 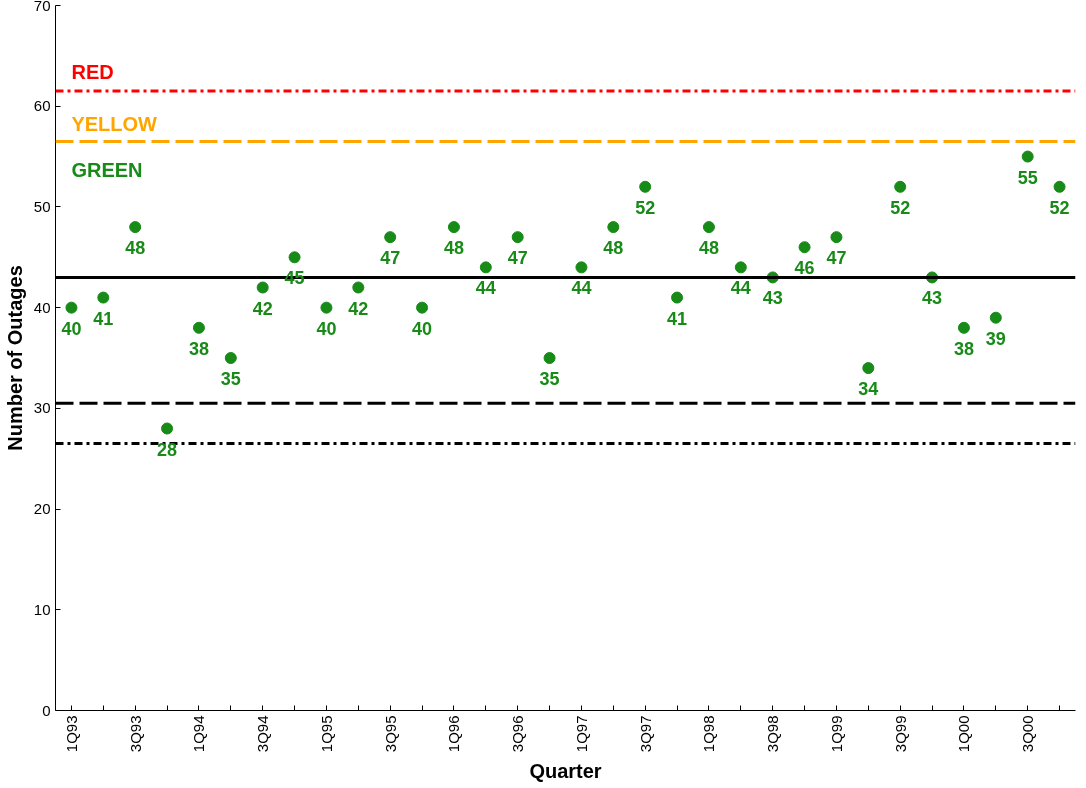 I want to click on y-axis-title: Number of Outages, so click(x=14, y=358).